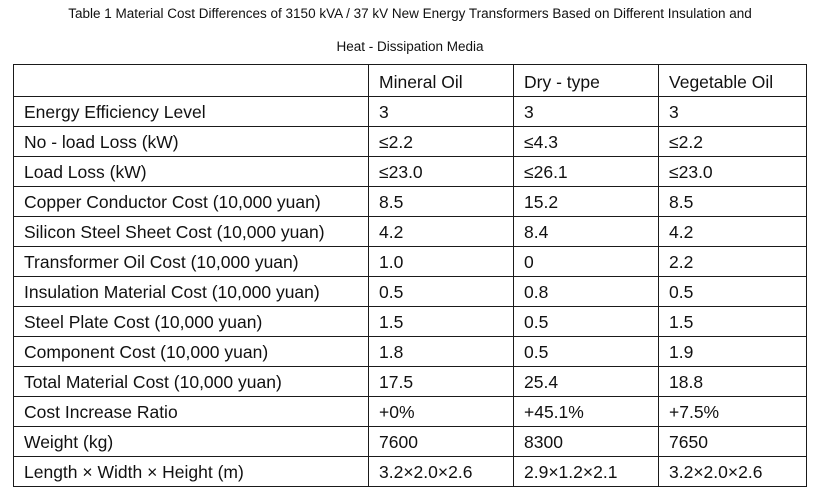 The width and height of the screenshot is (820, 496). What do you see at coordinates (732, 261) in the screenshot?
I see `cell-vegetable-oil: 2.2` at bounding box center [732, 261].